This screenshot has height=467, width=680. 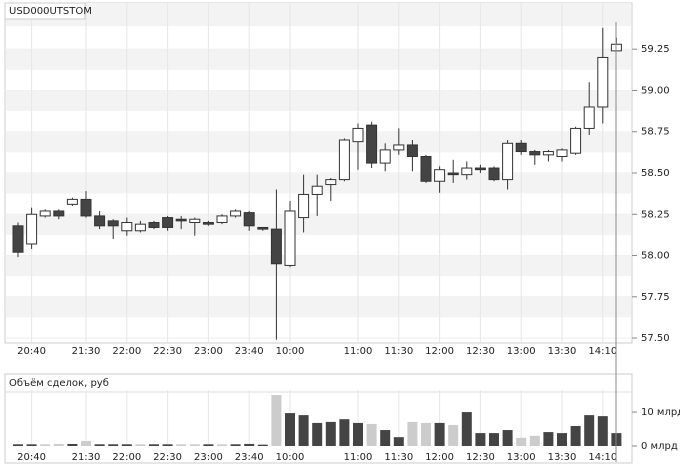 I want to click on x-tick-label: 22:30, so click(x=167, y=457).